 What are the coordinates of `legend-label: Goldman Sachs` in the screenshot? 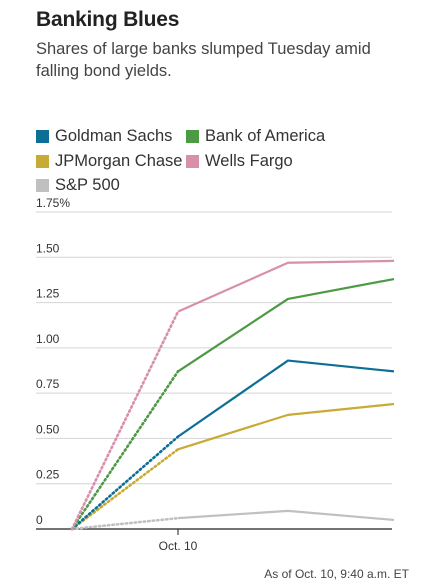 It's located at (114, 136).